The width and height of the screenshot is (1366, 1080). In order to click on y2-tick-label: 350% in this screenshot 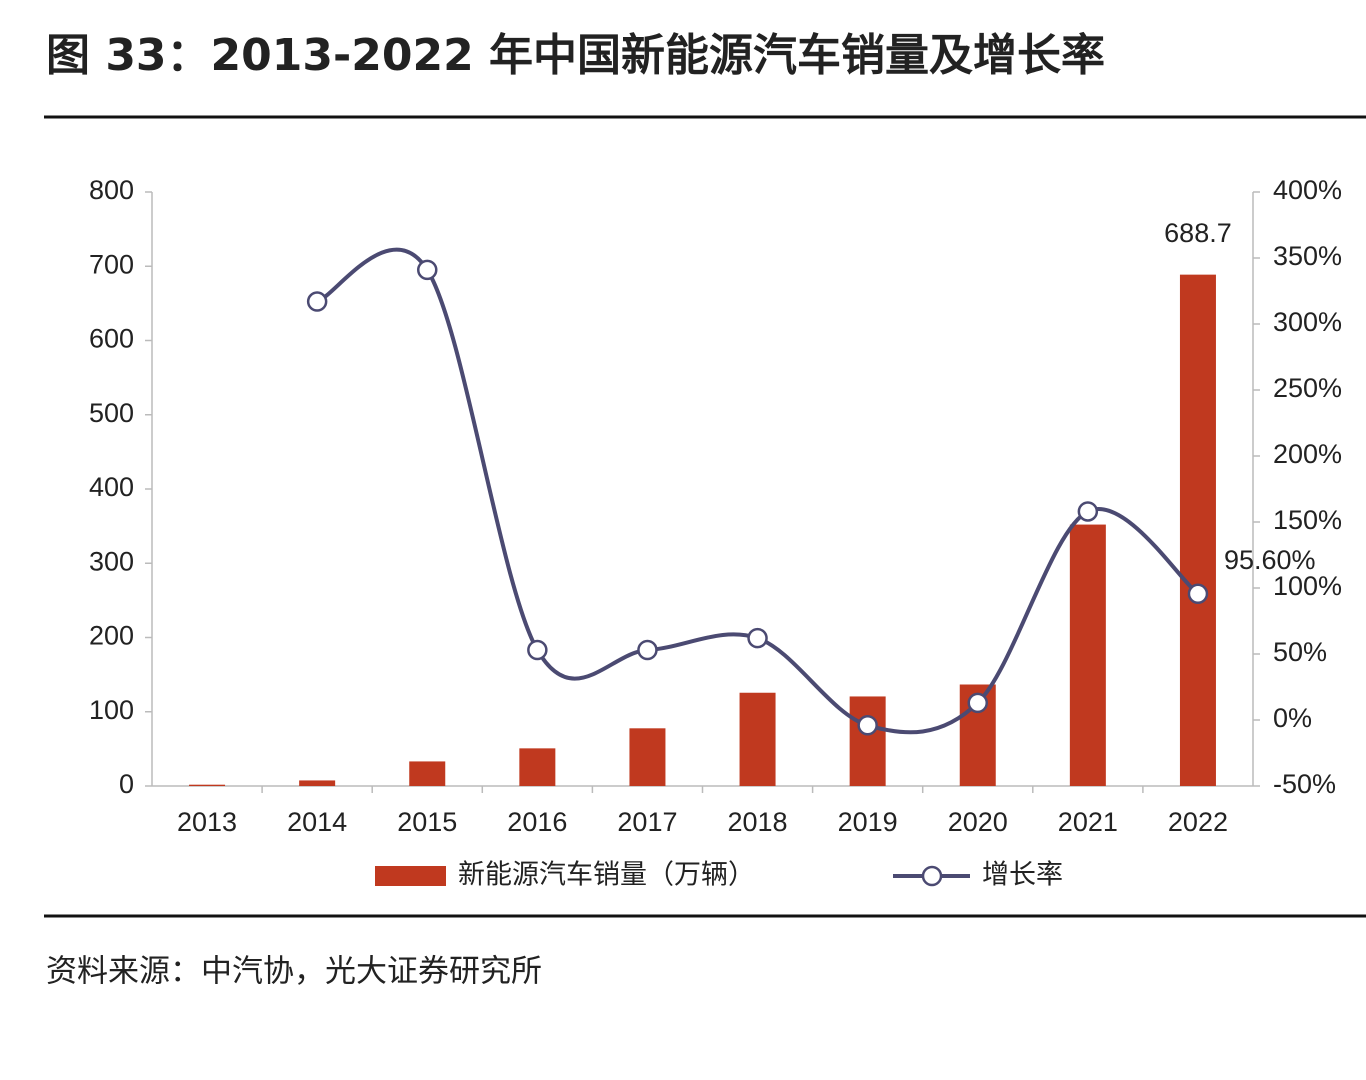, I will do `click(1307, 256)`.